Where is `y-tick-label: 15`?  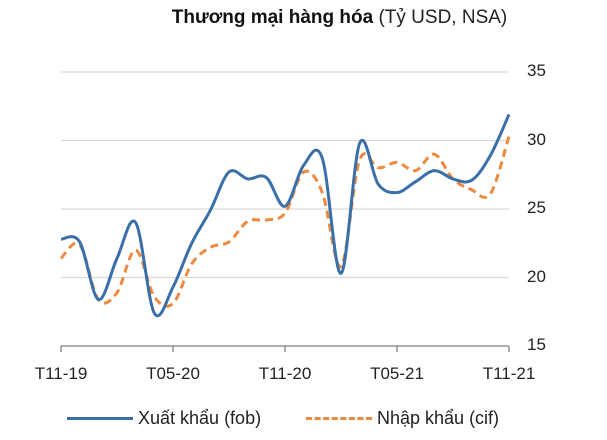
y-tick-label: 15 is located at coordinates (536, 344).